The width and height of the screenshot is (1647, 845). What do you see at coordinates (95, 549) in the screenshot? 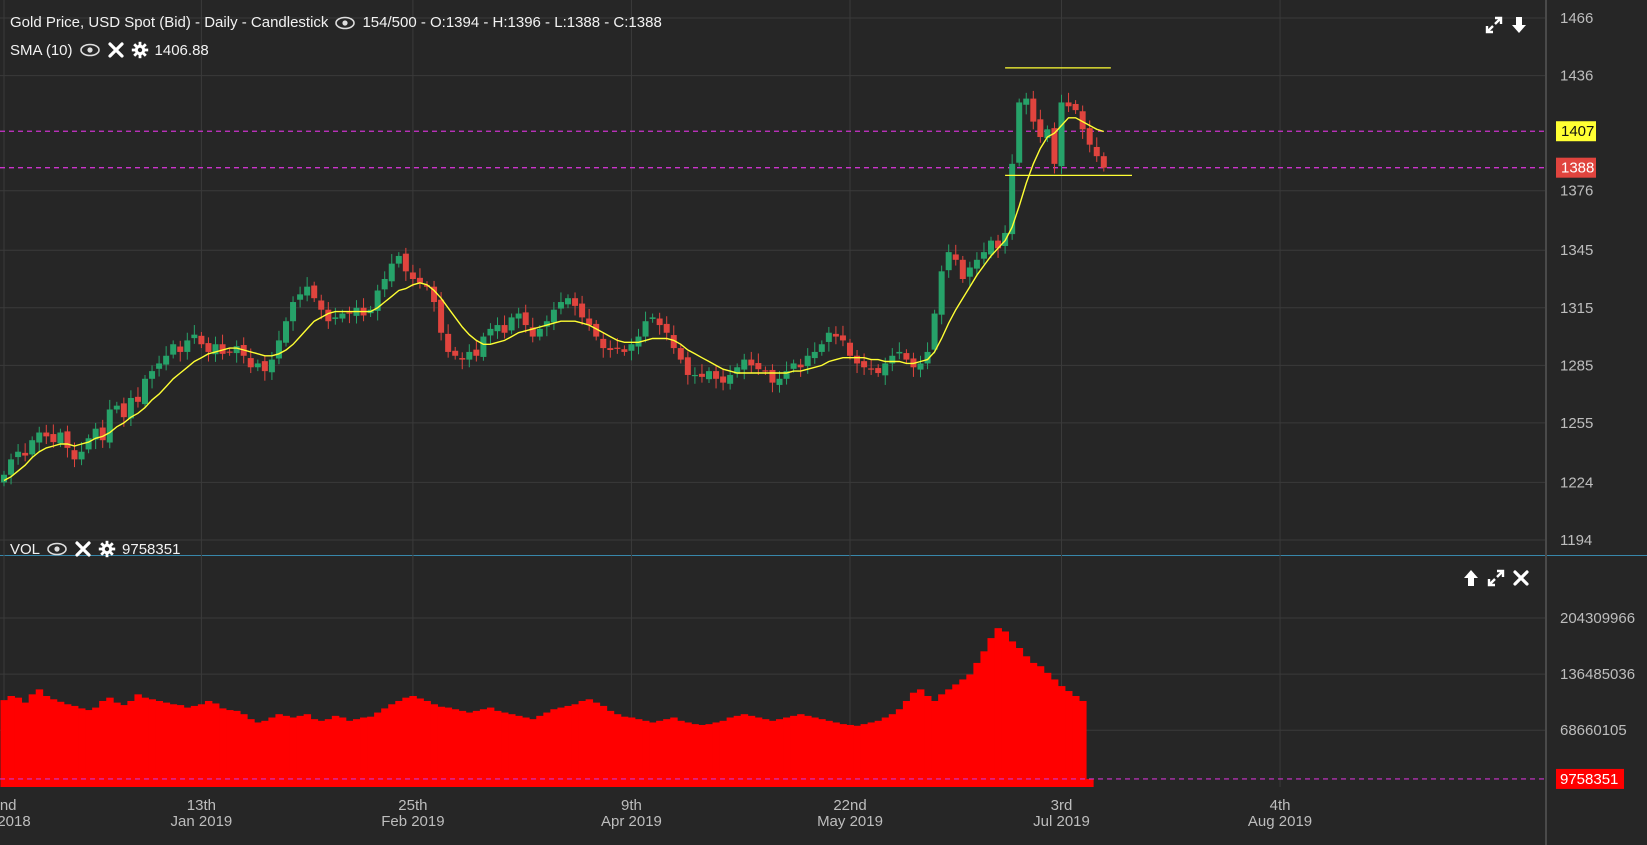
I see `volume-pane-header: VOL 9758351` at bounding box center [95, 549].